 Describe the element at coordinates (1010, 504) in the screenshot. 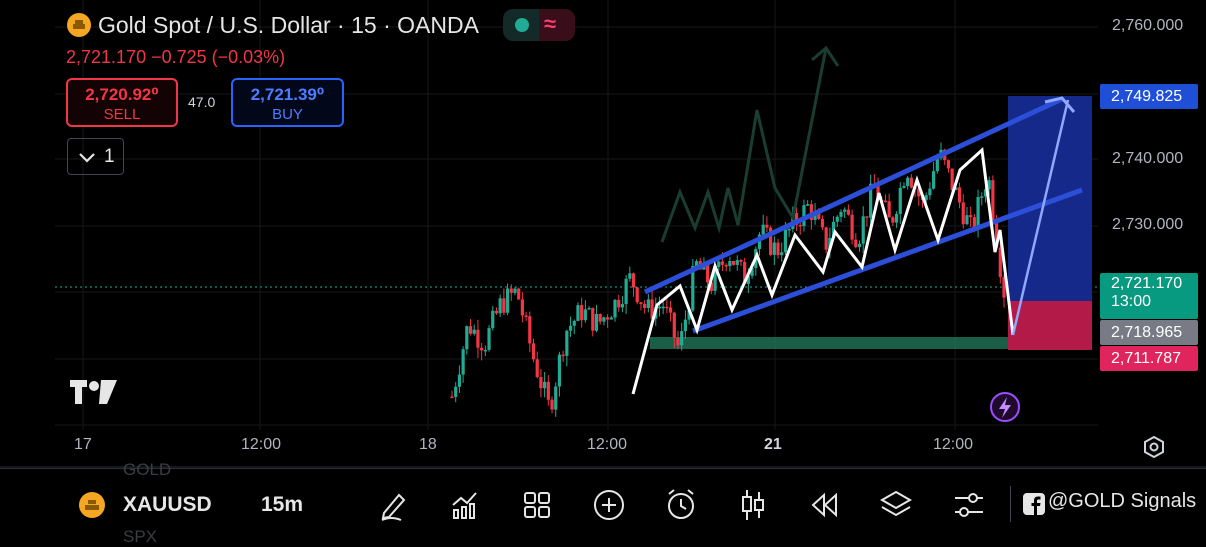

I see `toolbar-divider` at that location.